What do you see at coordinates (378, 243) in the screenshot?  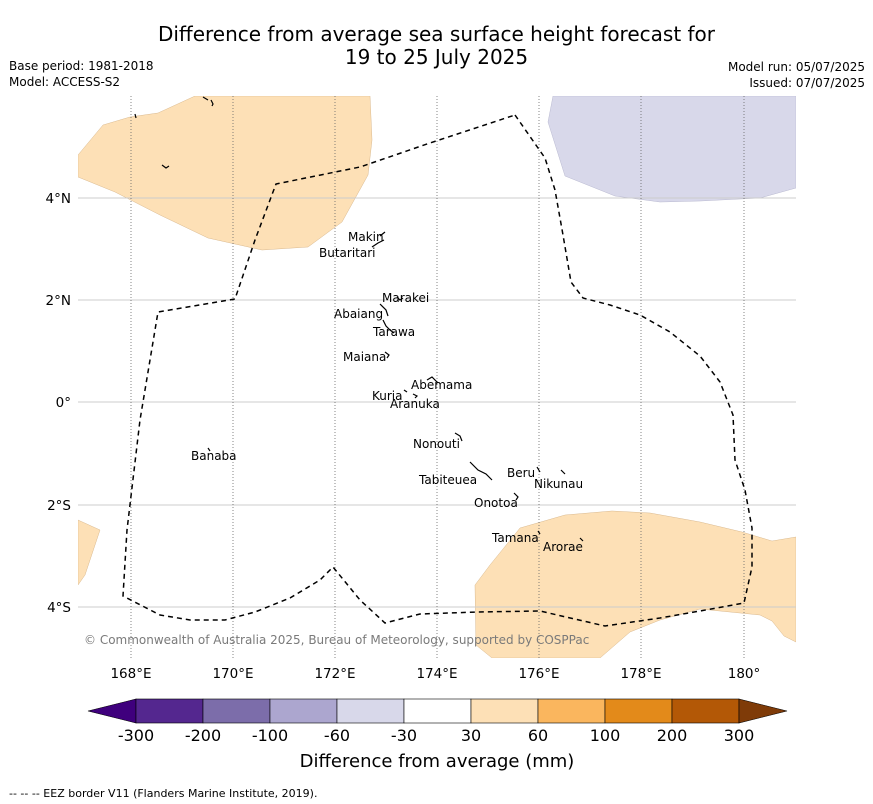 I see `island-butaritari` at bounding box center [378, 243].